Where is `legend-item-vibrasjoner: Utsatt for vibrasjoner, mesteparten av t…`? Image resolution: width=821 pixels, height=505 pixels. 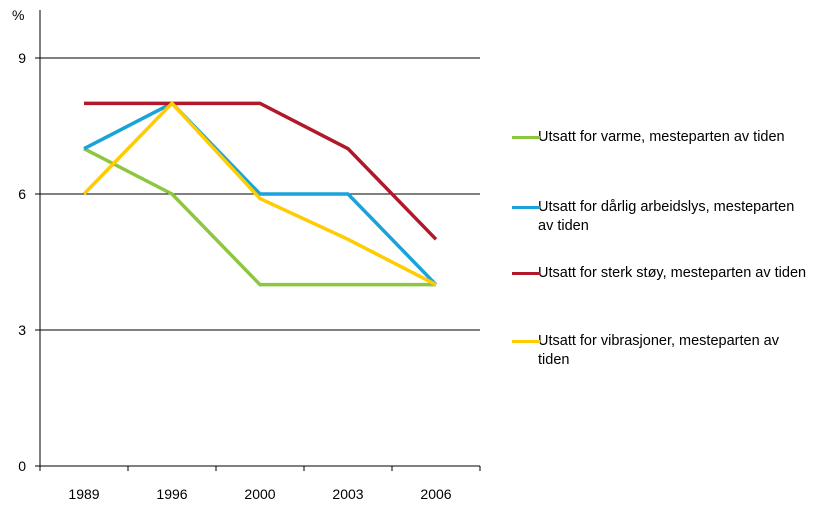 legend-item-vibrasjoner: Utsatt for vibrasjoner, mesteparten av t… is located at coordinates (662, 351).